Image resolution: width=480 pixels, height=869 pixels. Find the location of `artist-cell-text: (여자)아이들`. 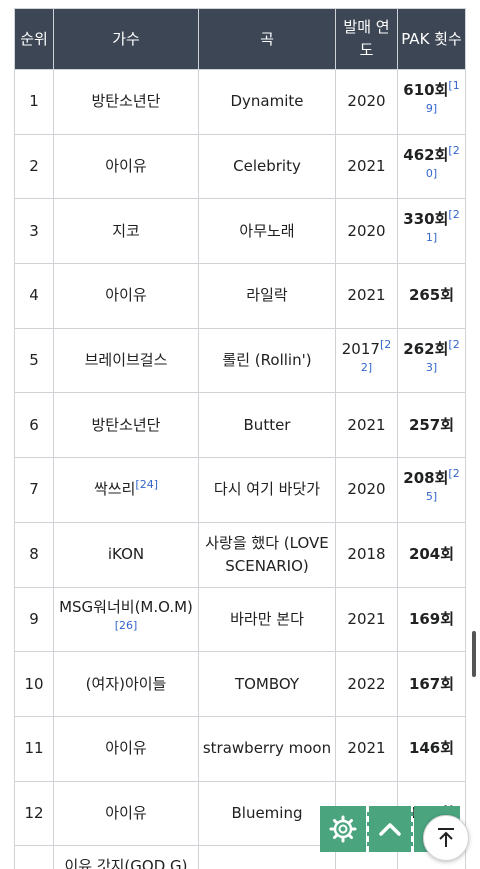

artist-cell-text: (여자)아이들 is located at coordinates (126, 683).